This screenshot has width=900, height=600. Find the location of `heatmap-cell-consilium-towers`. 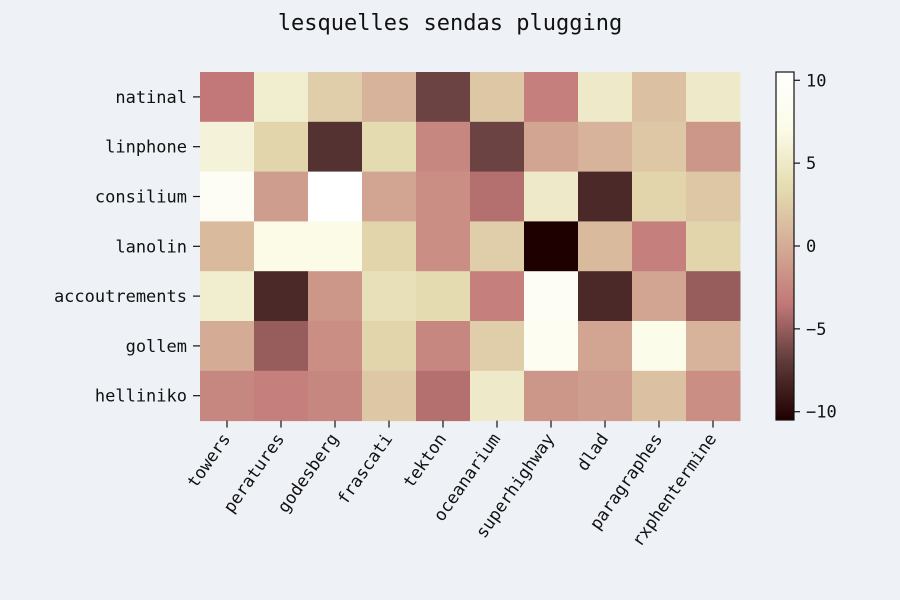

heatmap-cell-consilium-towers is located at coordinates (227, 196).